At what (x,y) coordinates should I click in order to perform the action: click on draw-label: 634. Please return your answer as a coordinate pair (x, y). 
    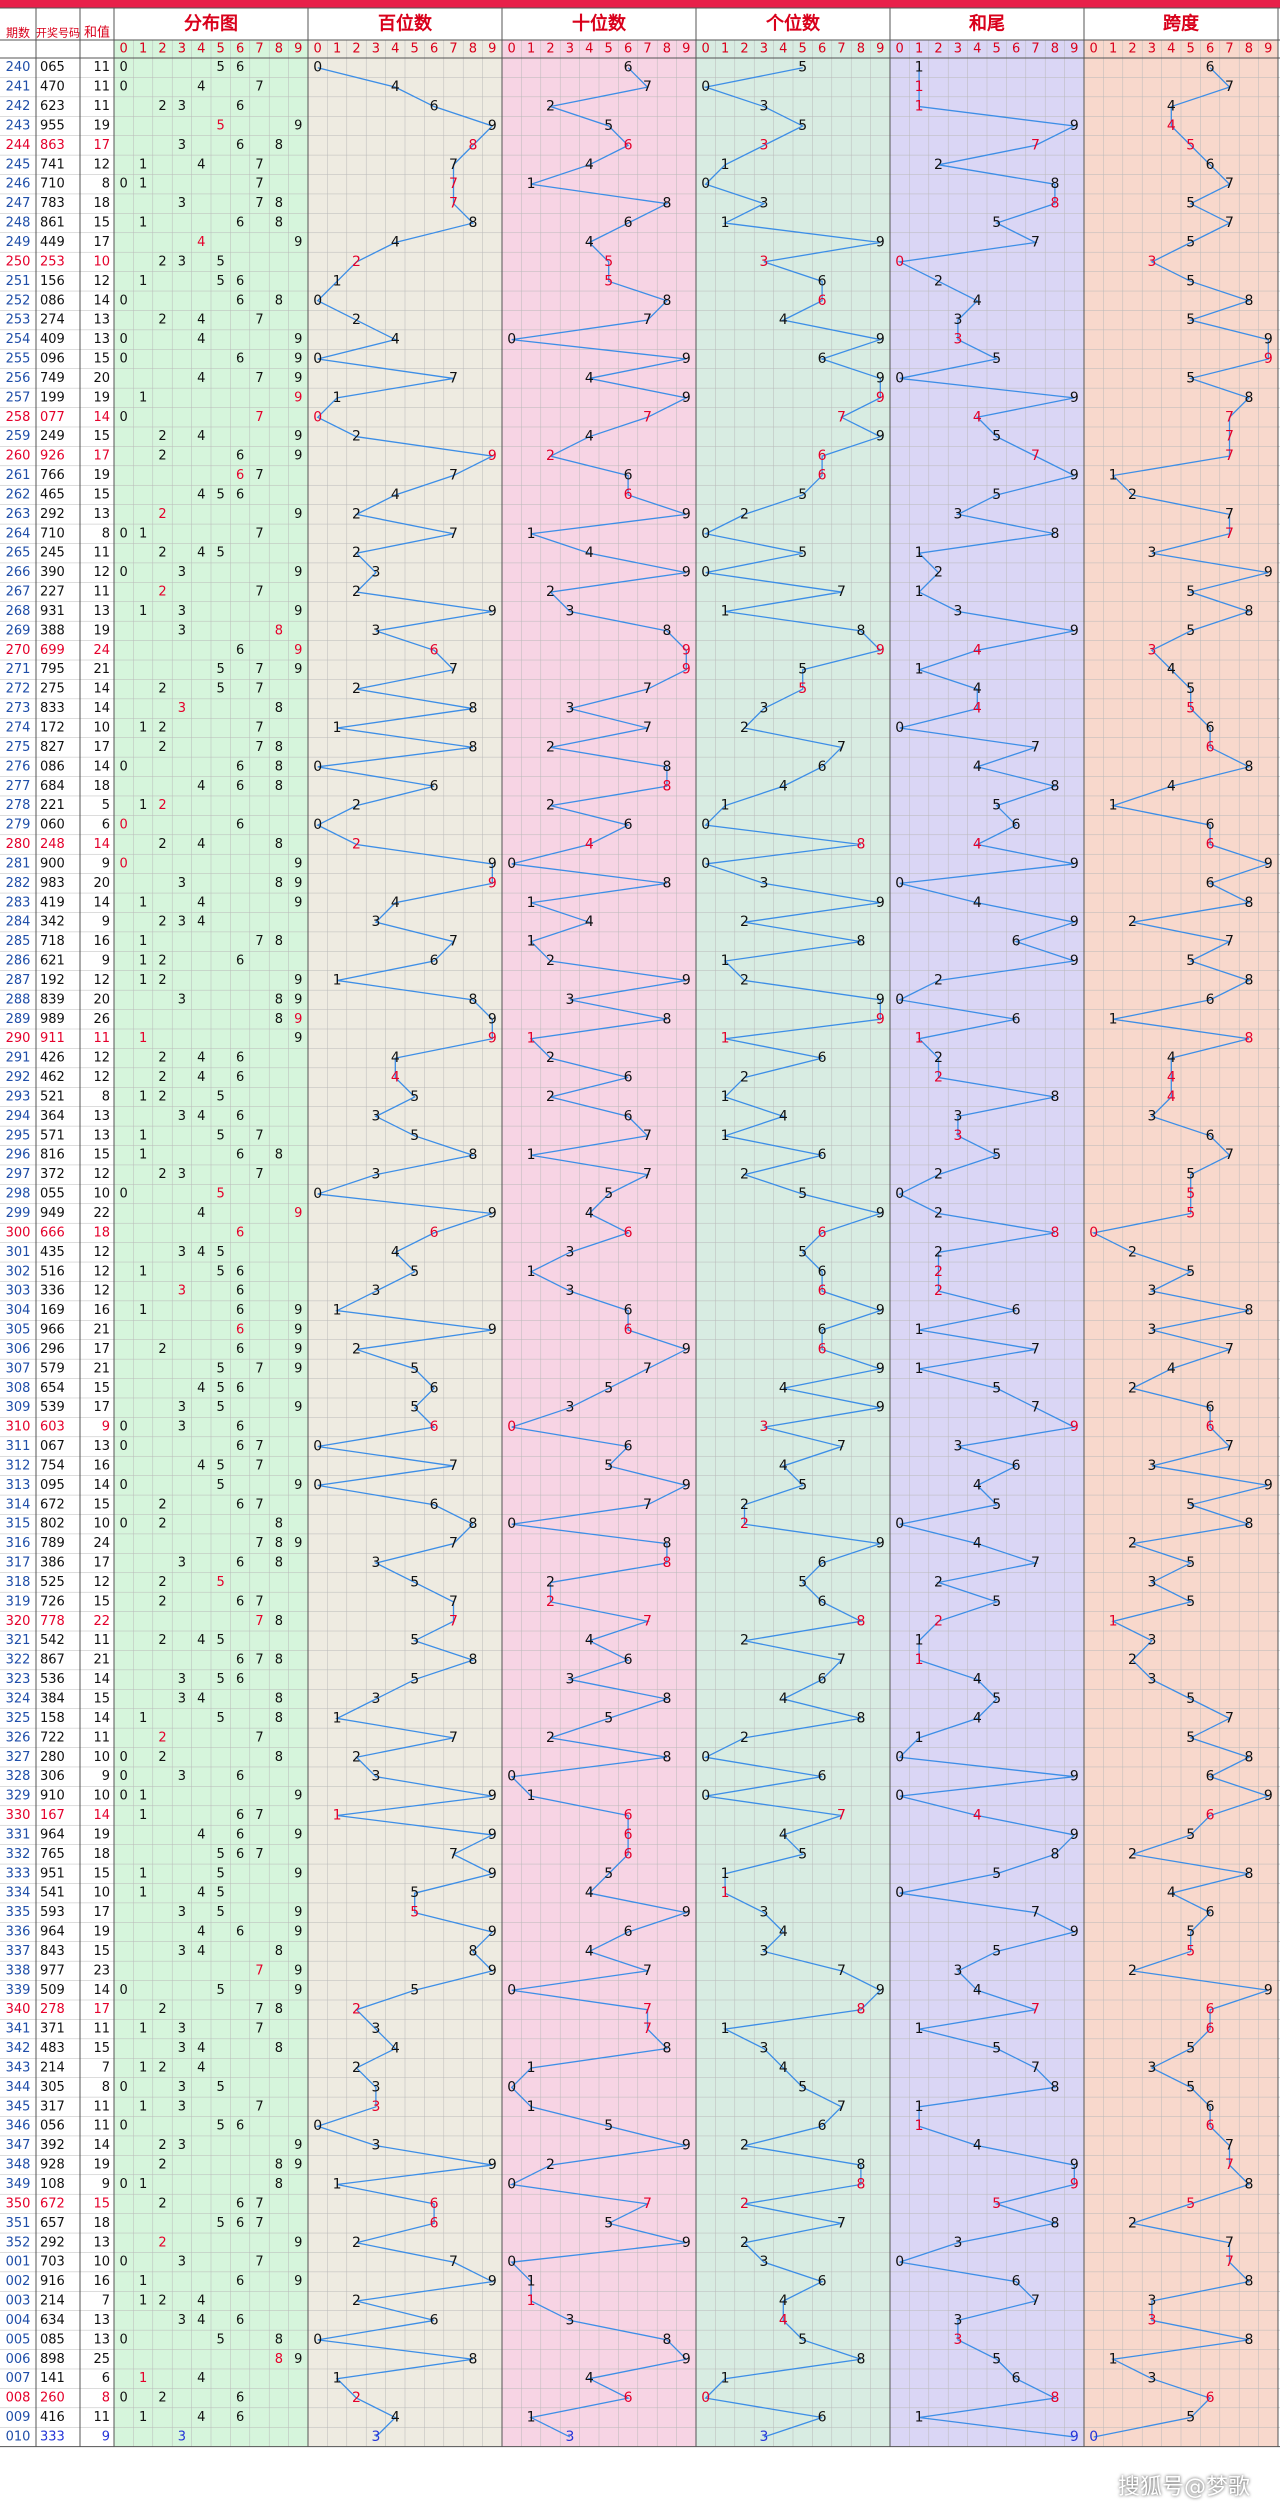
    Looking at the image, I should click on (52, 2320).